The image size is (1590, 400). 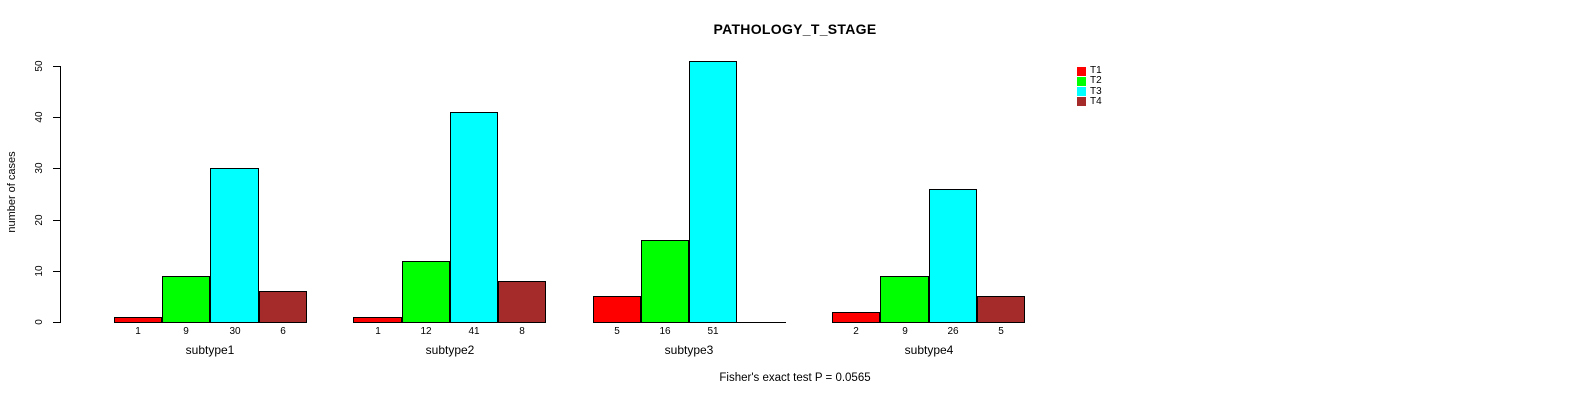 What do you see at coordinates (1096, 70) in the screenshot?
I see `legend-label: T1` at bounding box center [1096, 70].